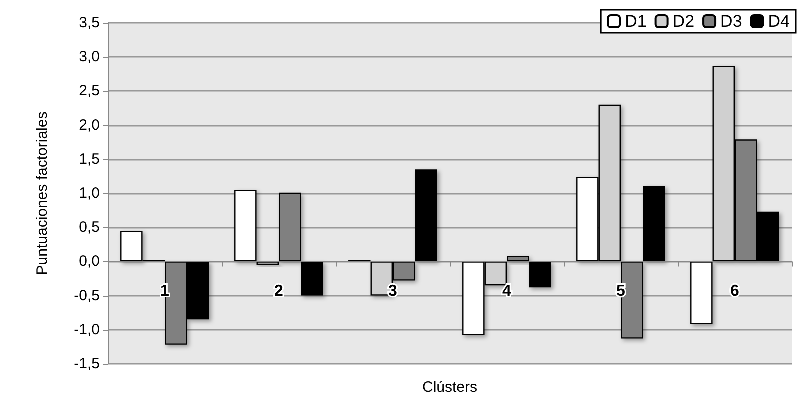  What do you see at coordinates (779, 21) in the screenshot?
I see `legend-label: D4` at bounding box center [779, 21].